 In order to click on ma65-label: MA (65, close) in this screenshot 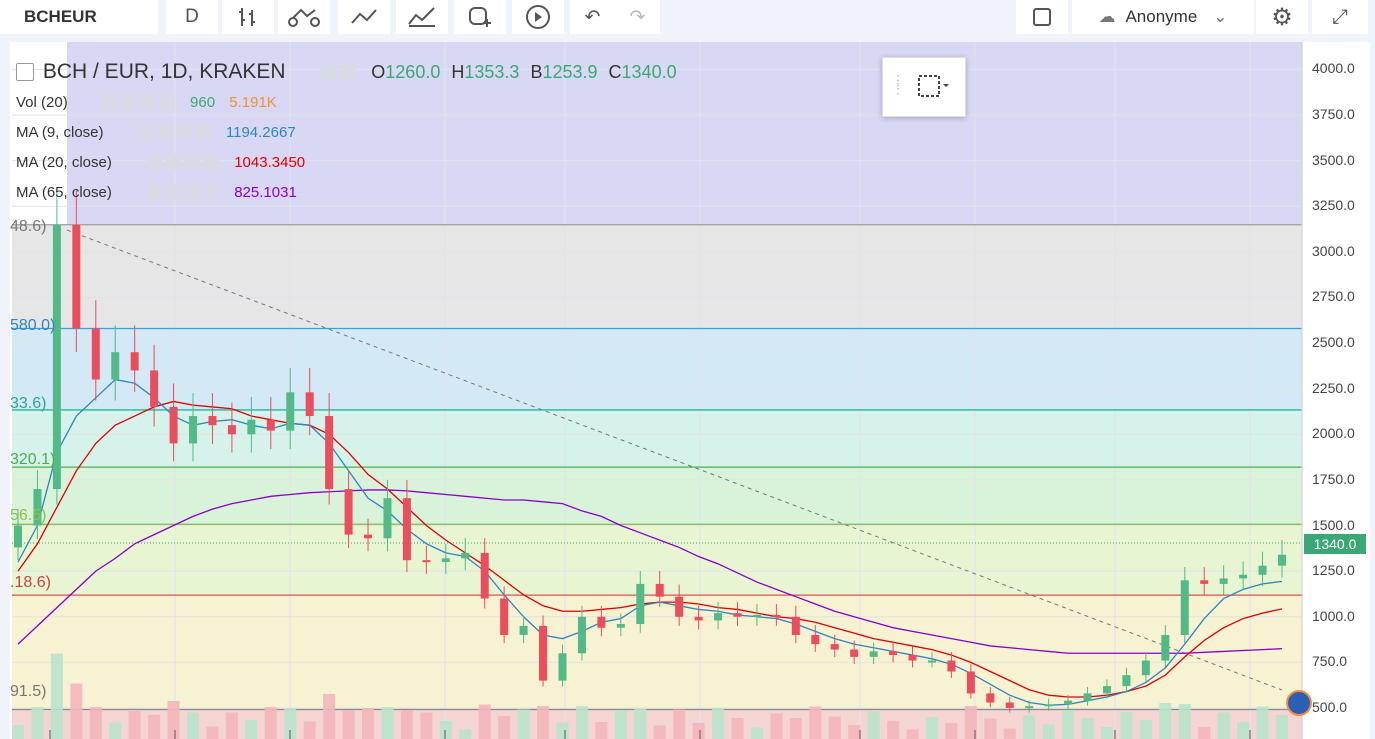, I will do `click(64, 192)`.